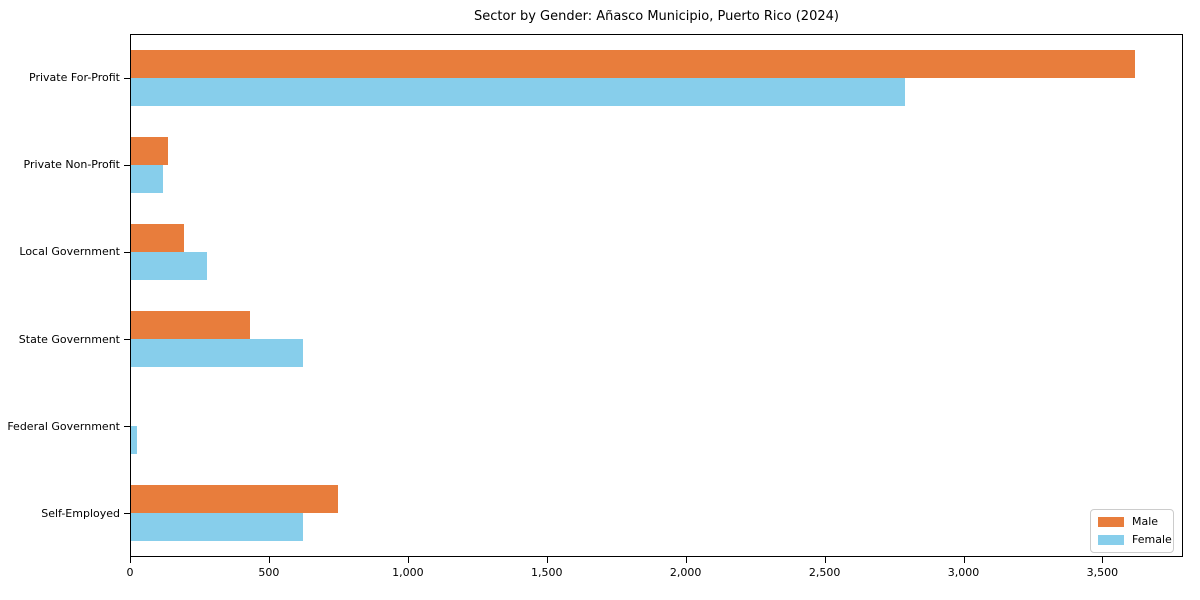 The width and height of the screenshot is (1200, 600). What do you see at coordinates (127, 165) in the screenshot?
I see `y-tick-private-non-profit` at bounding box center [127, 165].